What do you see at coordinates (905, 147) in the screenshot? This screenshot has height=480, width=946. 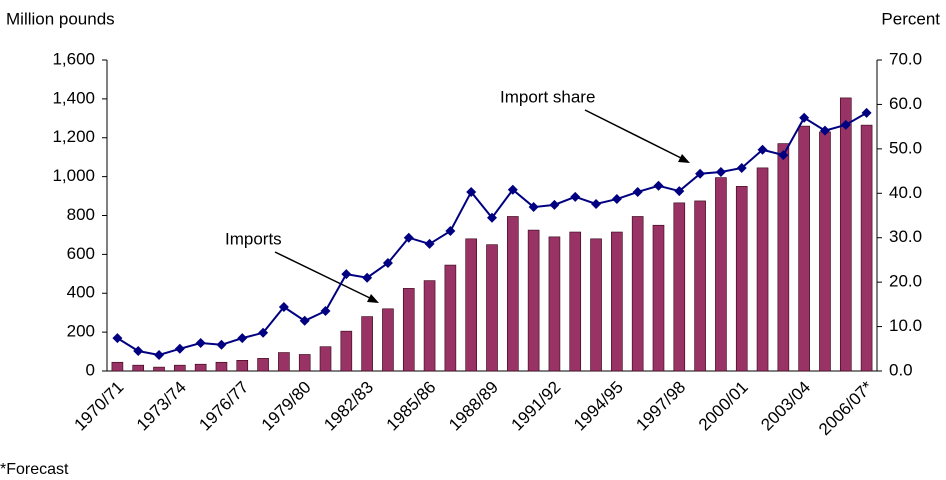 I see `y2-tick-label: 50.0` at bounding box center [905, 147].